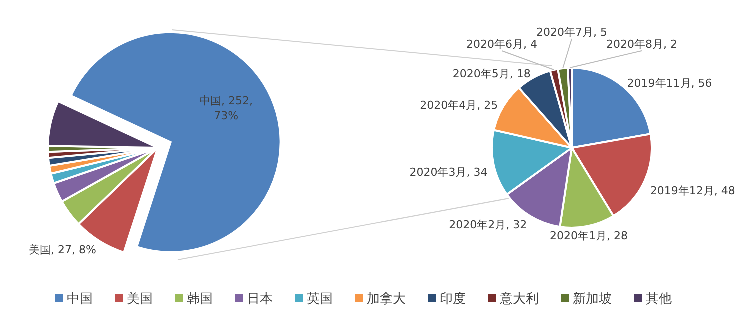 This screenshot has height=320, width=749. What do you see at coordinates (227, 101) in the screenshot?
I see `category-label: 中国, 252,` at bounding box center [227, 101].